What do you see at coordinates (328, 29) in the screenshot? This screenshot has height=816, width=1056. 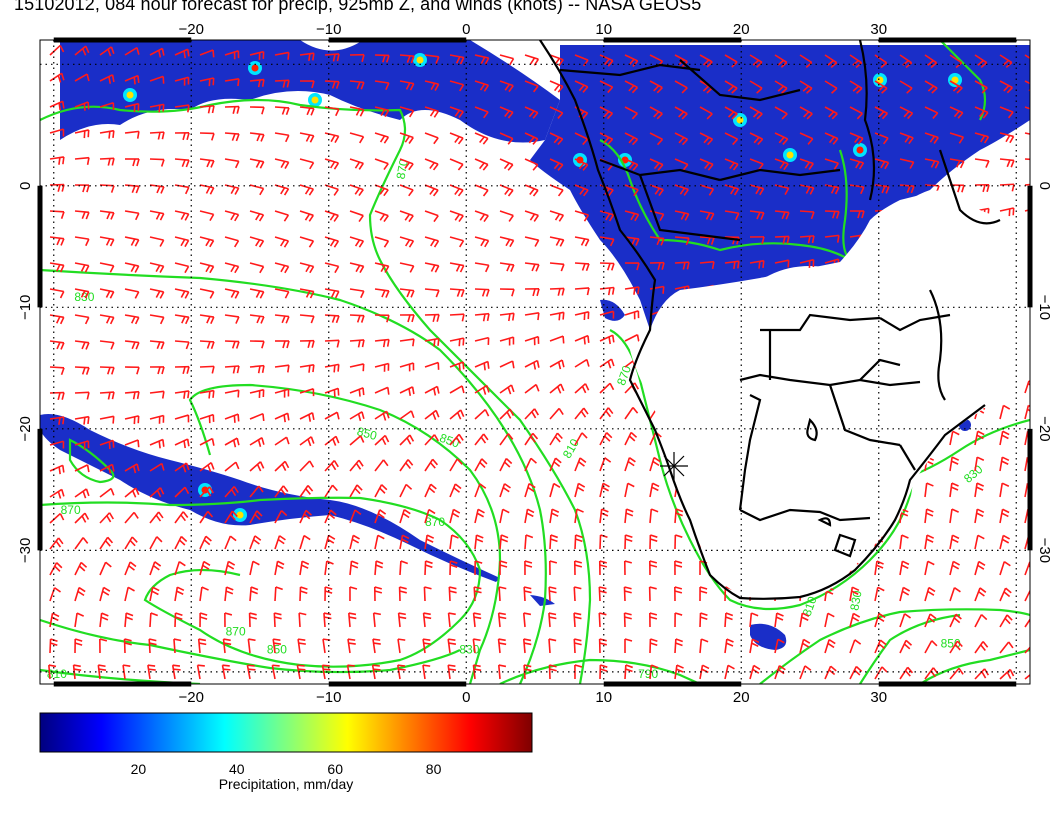 I see `lon-tick-label-top: −10` at bounding box center [328, 29].